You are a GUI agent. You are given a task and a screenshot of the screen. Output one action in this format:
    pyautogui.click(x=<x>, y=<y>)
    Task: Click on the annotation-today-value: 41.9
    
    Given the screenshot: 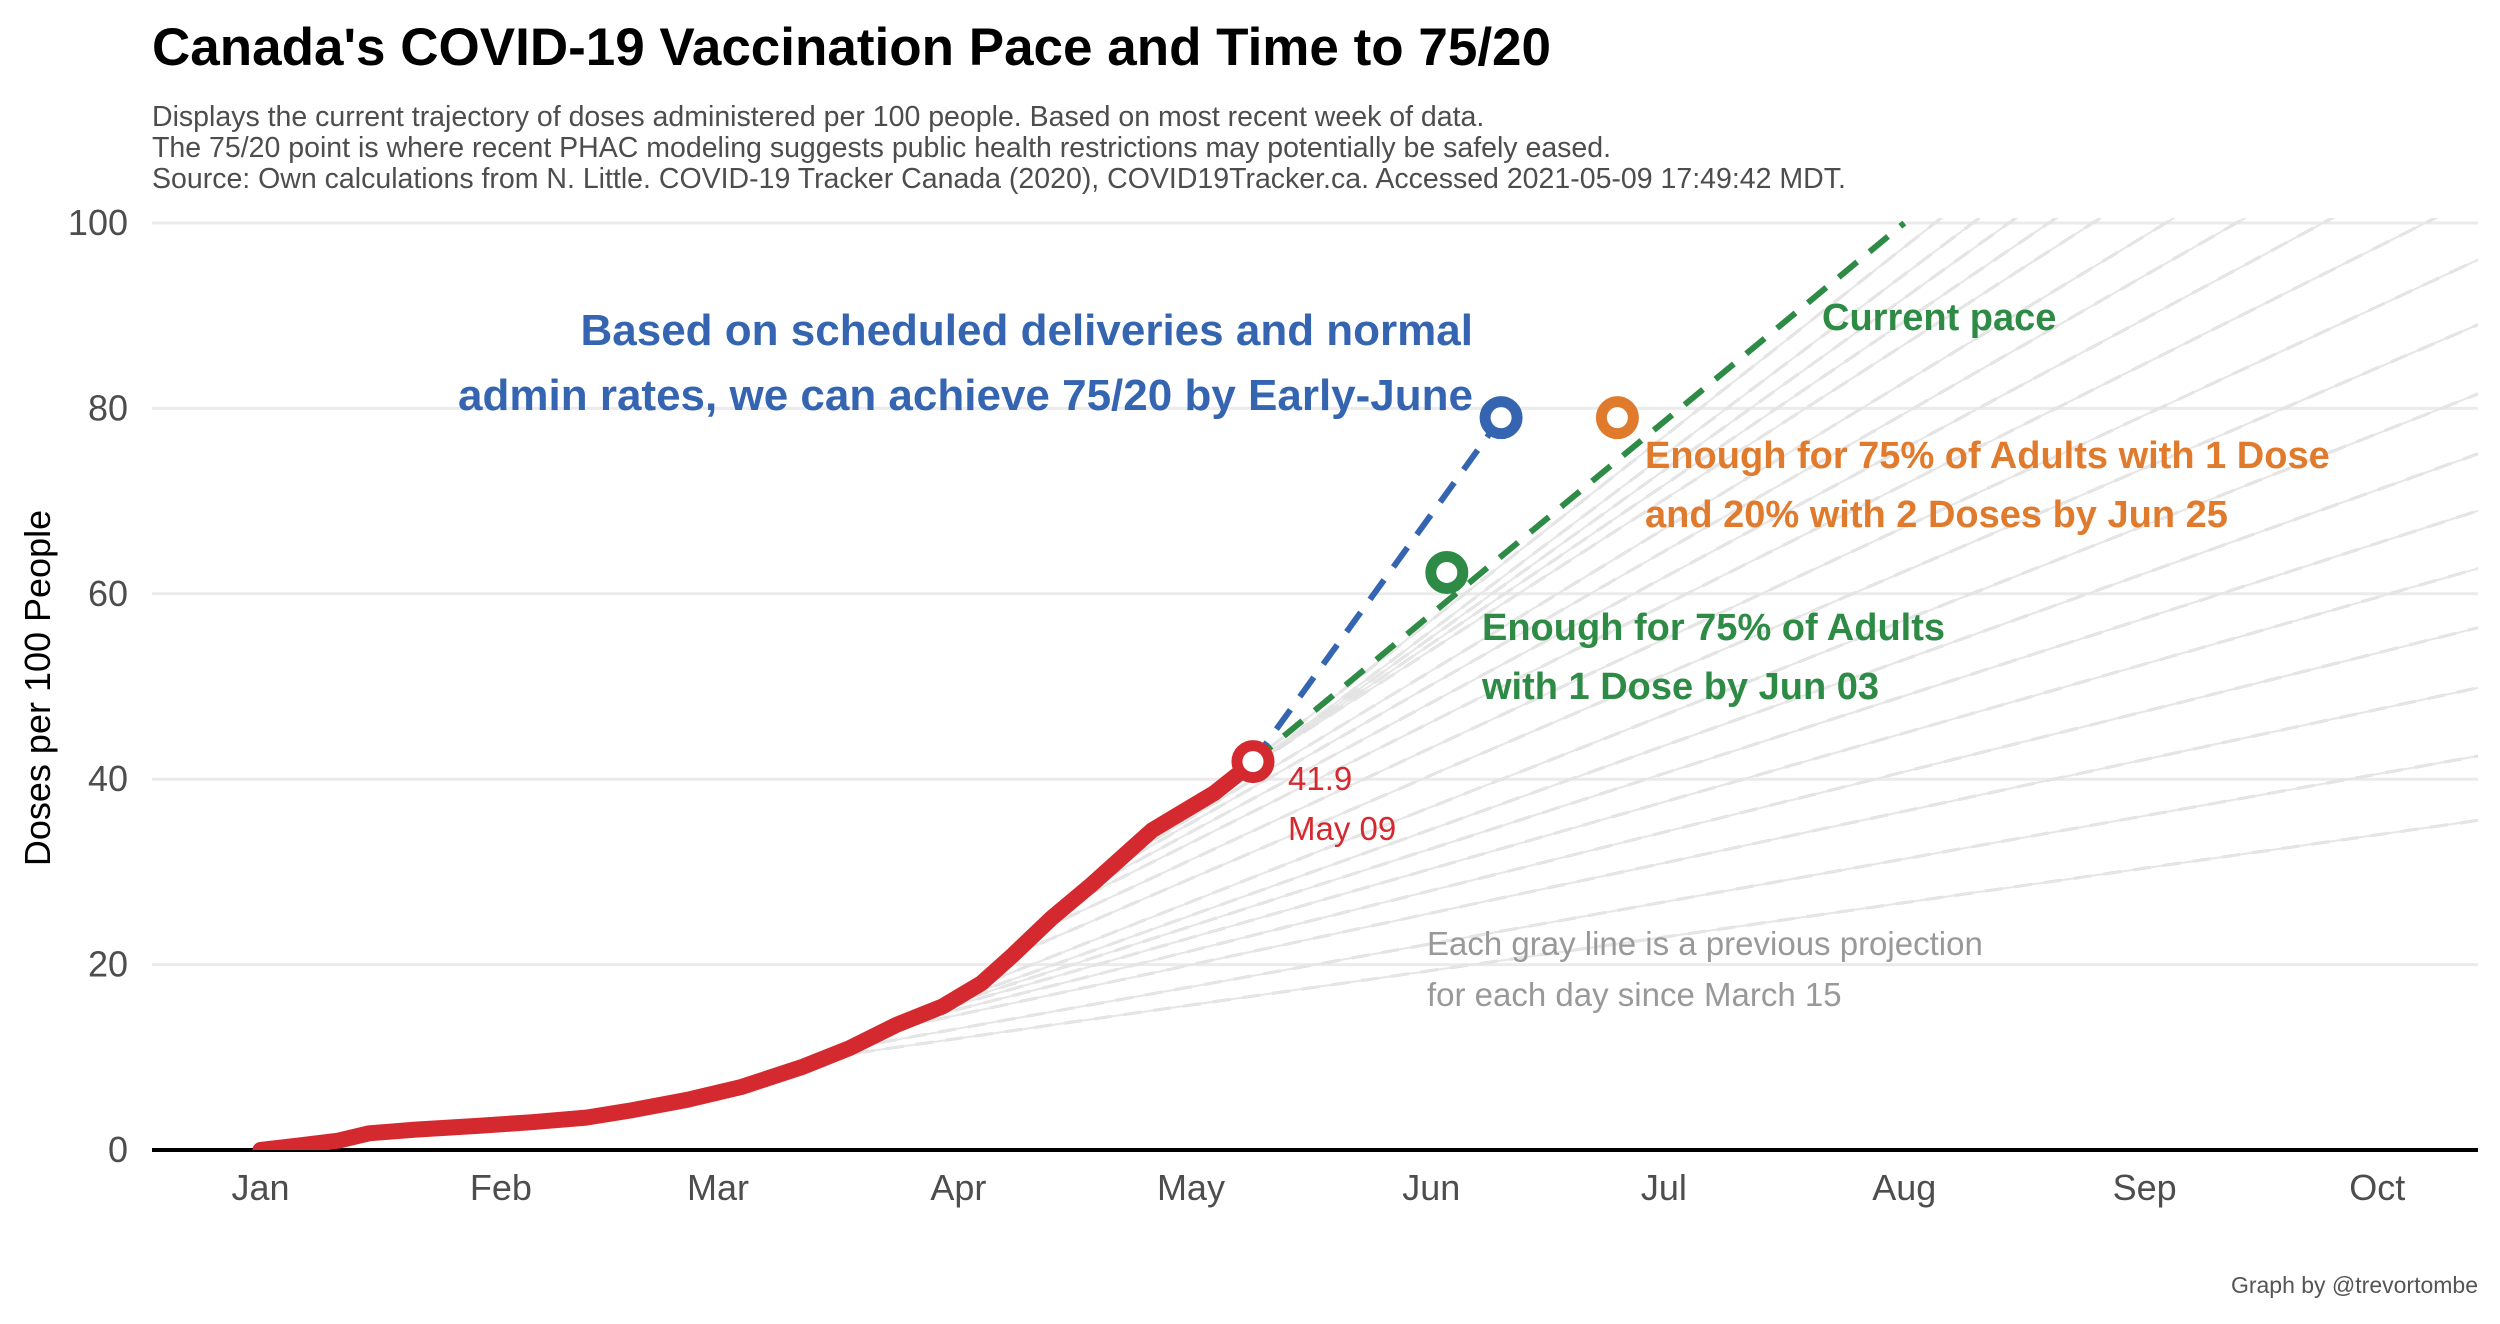 What is the action you would take?
    pyautogui.click(x=1320, y=778)
    